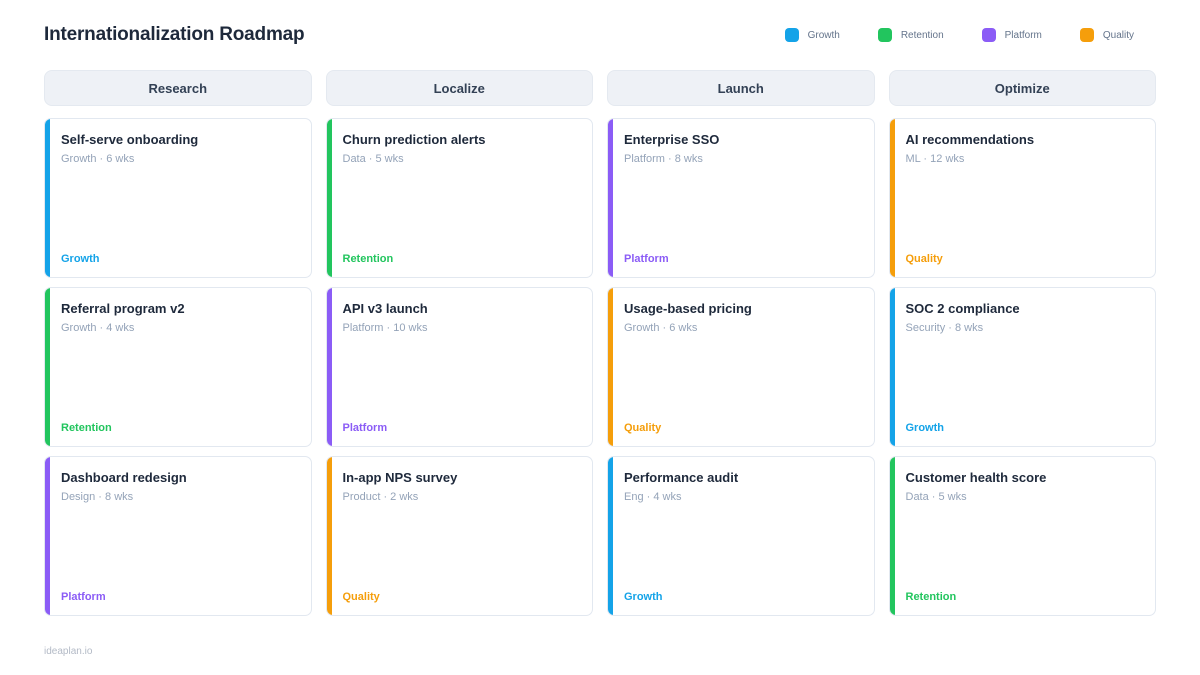 The width and height of the screenshot is (1200, 675). I want to click on card-title: Churn prediction alerts, so click(414, 139).